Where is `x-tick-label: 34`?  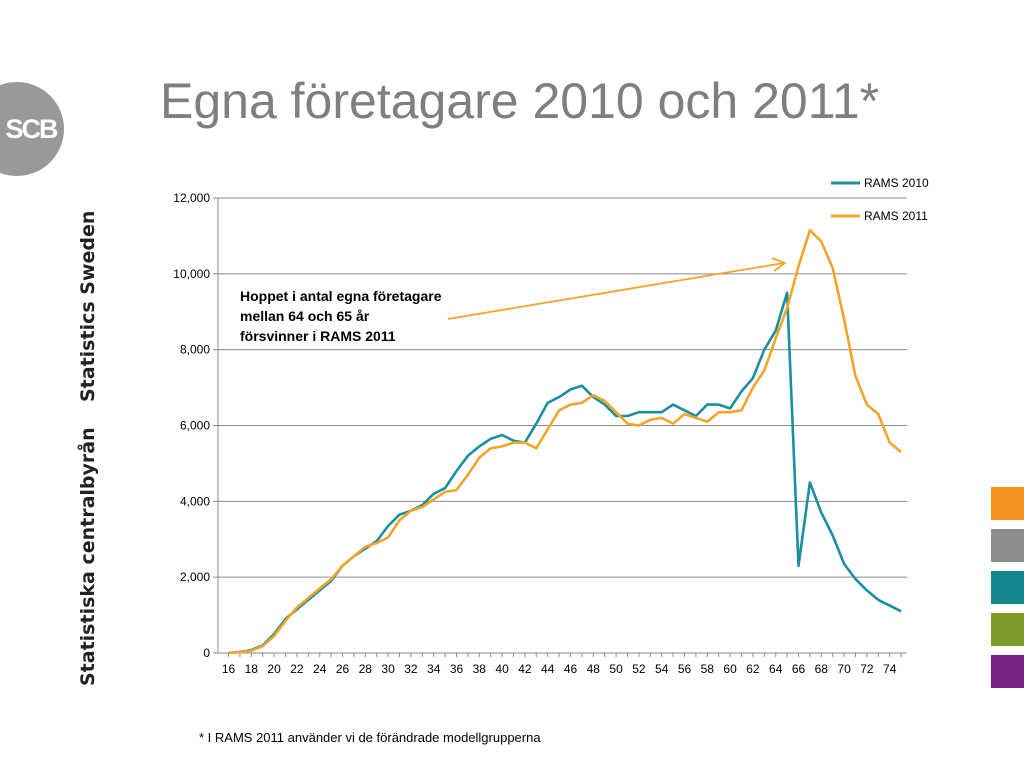 x-tick-label: 34 is located at coordinates (434, 669).